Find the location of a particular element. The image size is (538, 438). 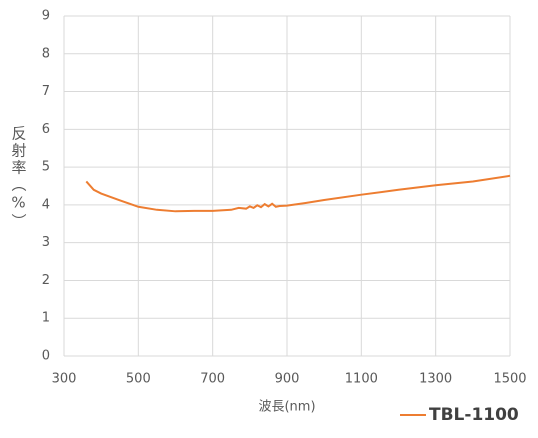

y-tick-label: 7 is located at coordinates (46, 91).